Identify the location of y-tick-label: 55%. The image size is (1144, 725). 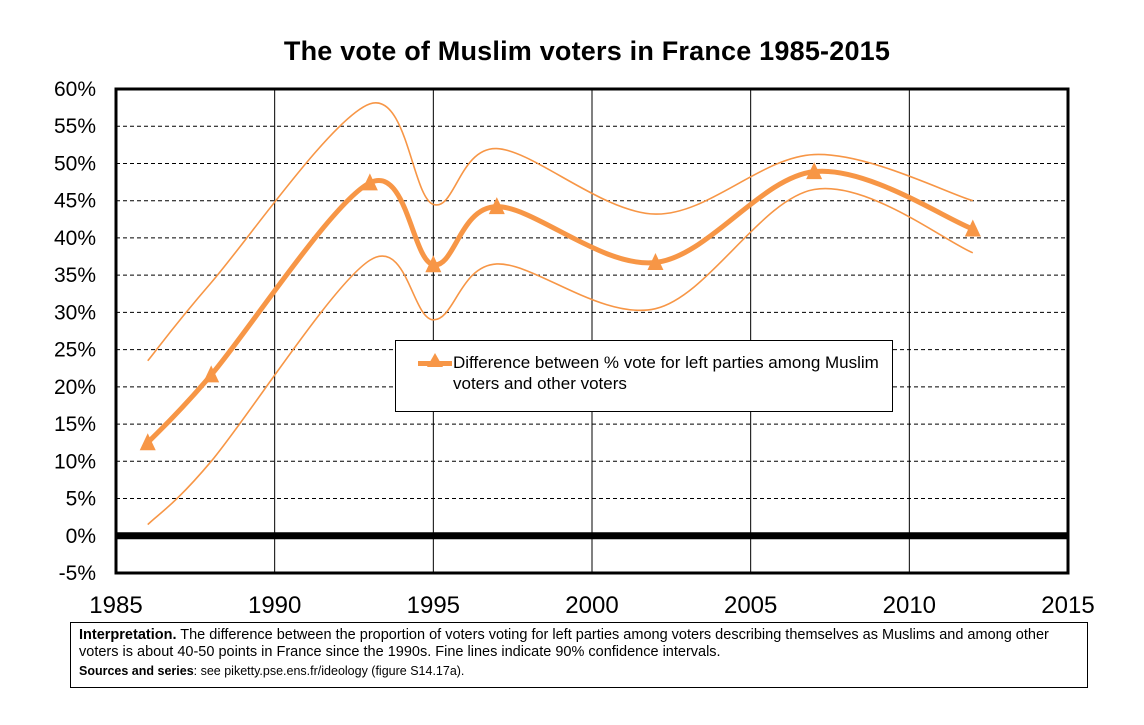
(75, 126).